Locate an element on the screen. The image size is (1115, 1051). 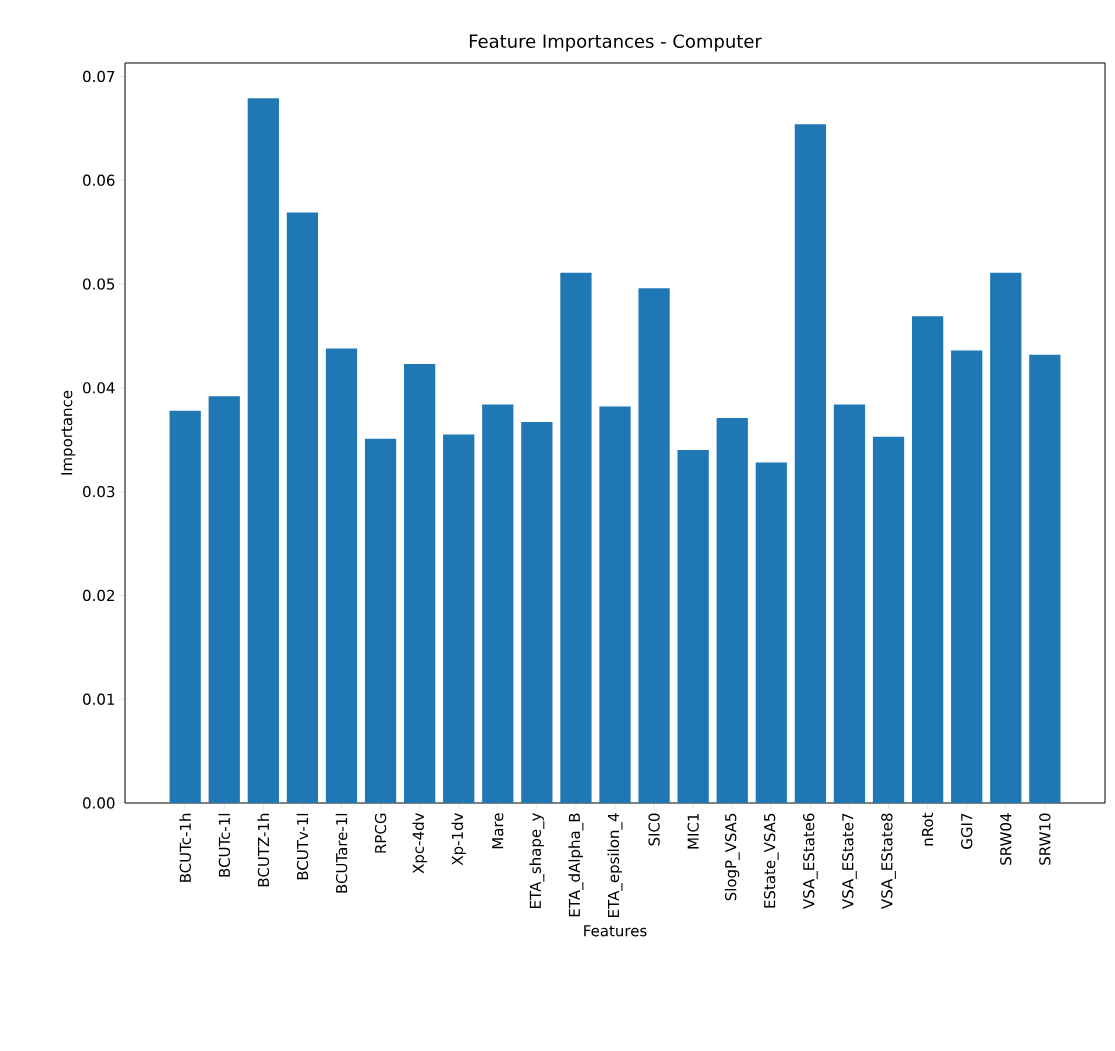
y-tick-label: 0.03 is located at coordinates (99, 491).